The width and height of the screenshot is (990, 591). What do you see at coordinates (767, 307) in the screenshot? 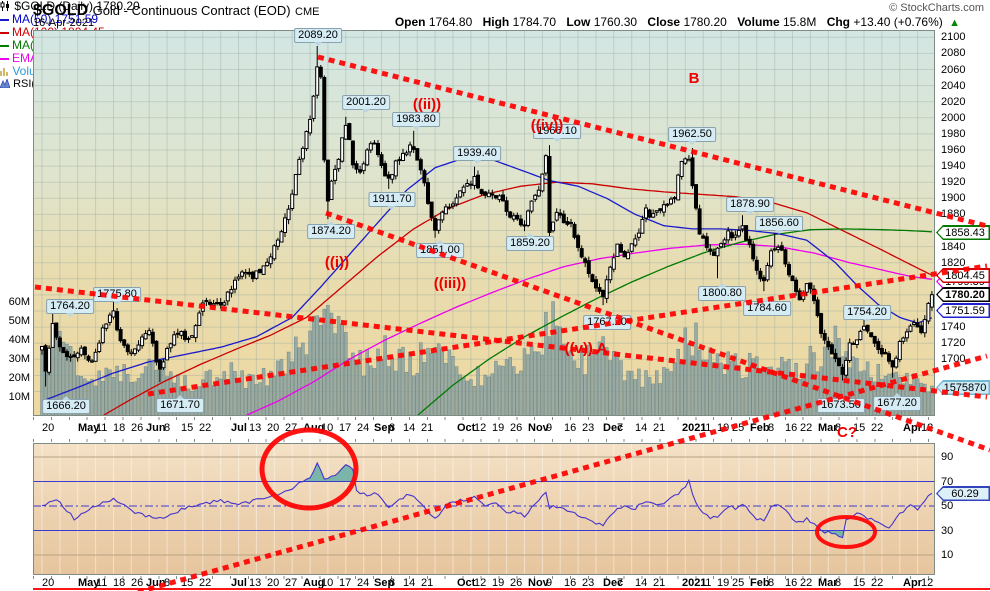
I see `price-callout: 1784.60` at bounding box center [767, 307].